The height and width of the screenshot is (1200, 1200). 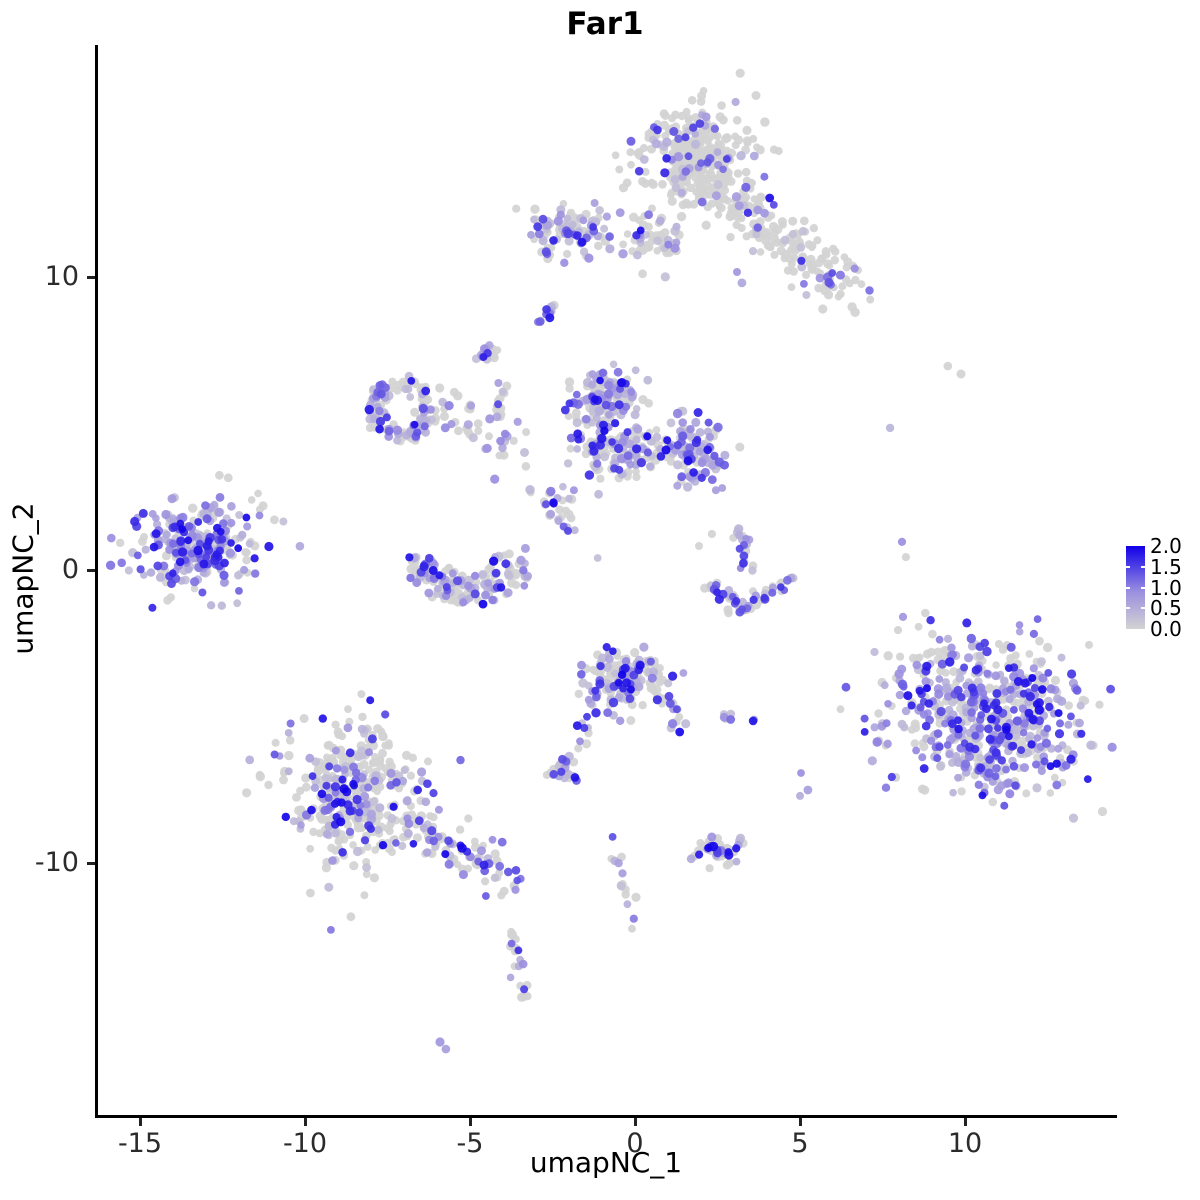 What do you see at coordinates (965, 1143) in the screenshot?
I see `x-tick-label: 10` at bounding box center [965, 1143].